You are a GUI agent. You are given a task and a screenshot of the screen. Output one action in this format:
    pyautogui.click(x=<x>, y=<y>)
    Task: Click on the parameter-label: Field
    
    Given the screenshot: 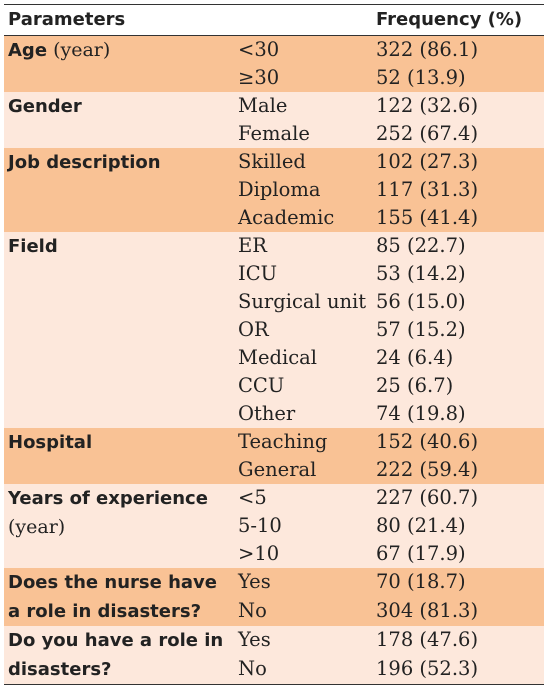 What is the action you would take?
    pyautogui.click(x=33, y=246)
    